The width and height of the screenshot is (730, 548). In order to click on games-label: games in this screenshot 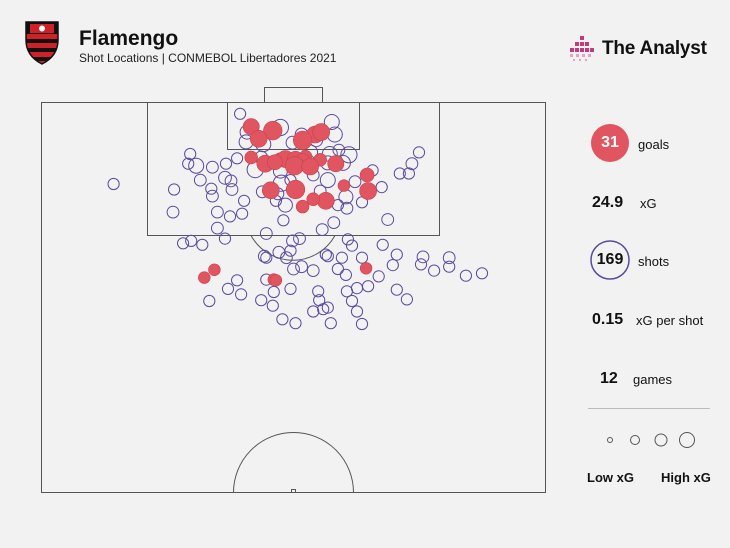, I will do `click(653, 379)`.